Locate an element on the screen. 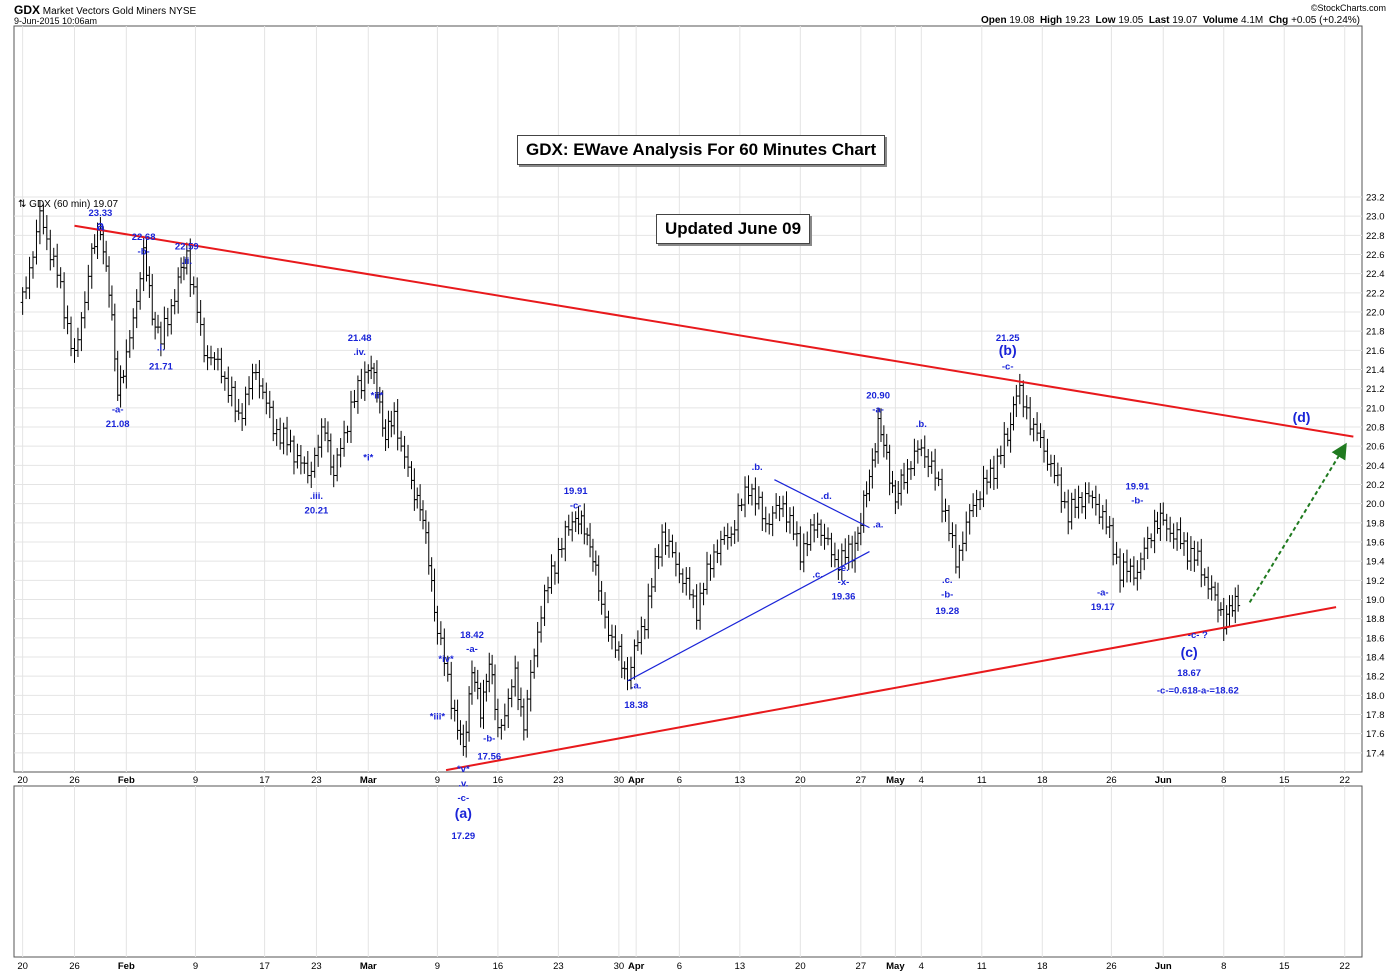 Image resolution: width=1400 pixels, height=974 pixels. y-tick-label: 19.8 is located at coordinates (1375, 523).